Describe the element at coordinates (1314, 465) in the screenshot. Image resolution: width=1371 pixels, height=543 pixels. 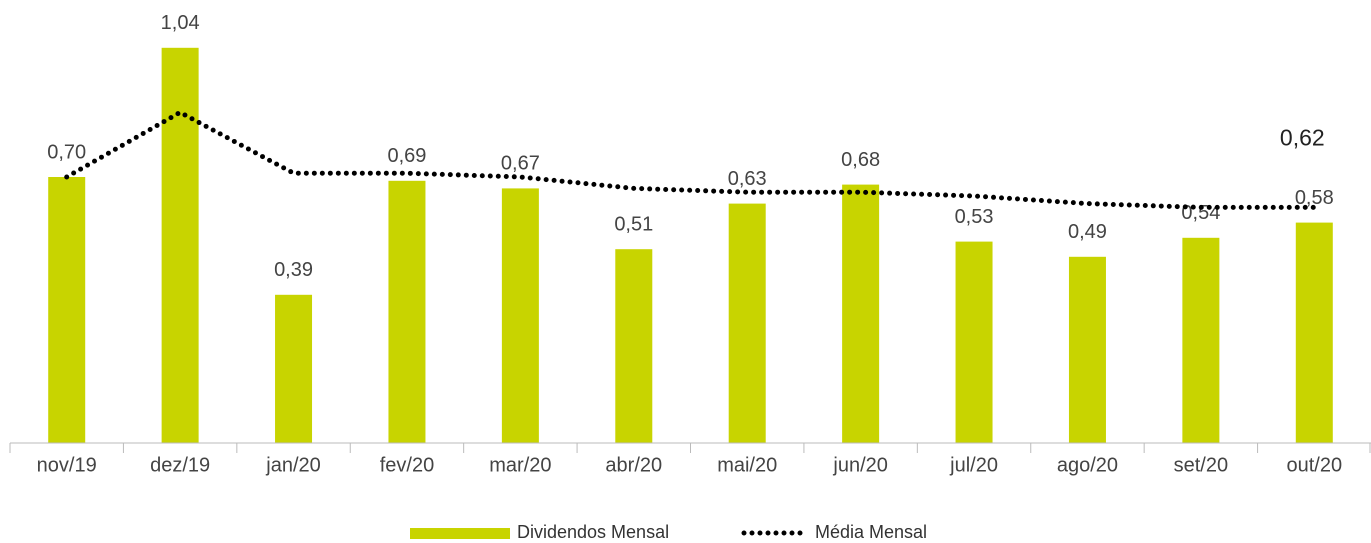
I see `x-tick-label: out/20` at that location.